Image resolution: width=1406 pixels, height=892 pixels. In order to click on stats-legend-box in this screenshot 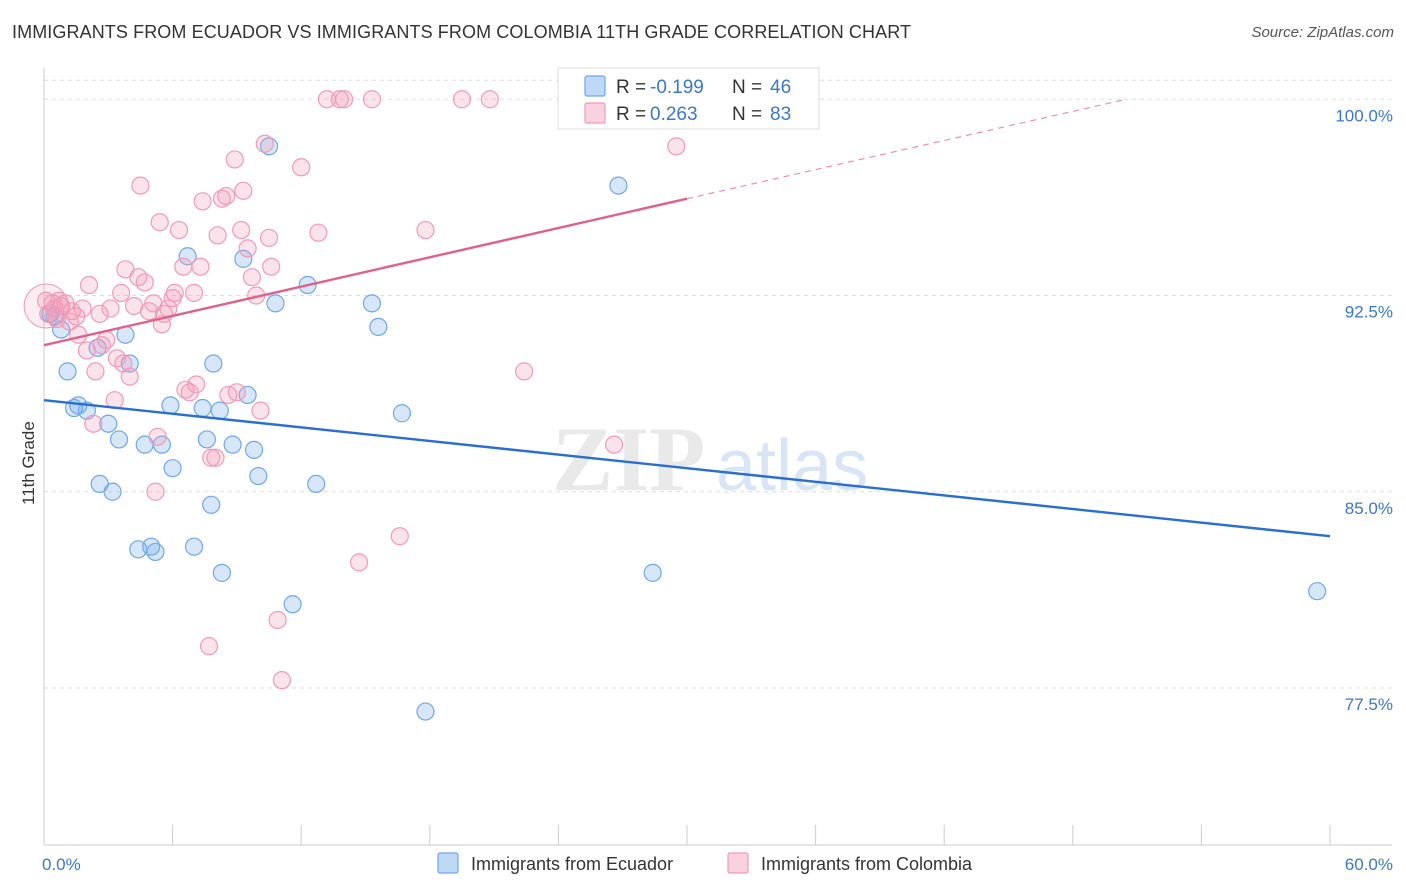, I will do `click(688, 98)`.